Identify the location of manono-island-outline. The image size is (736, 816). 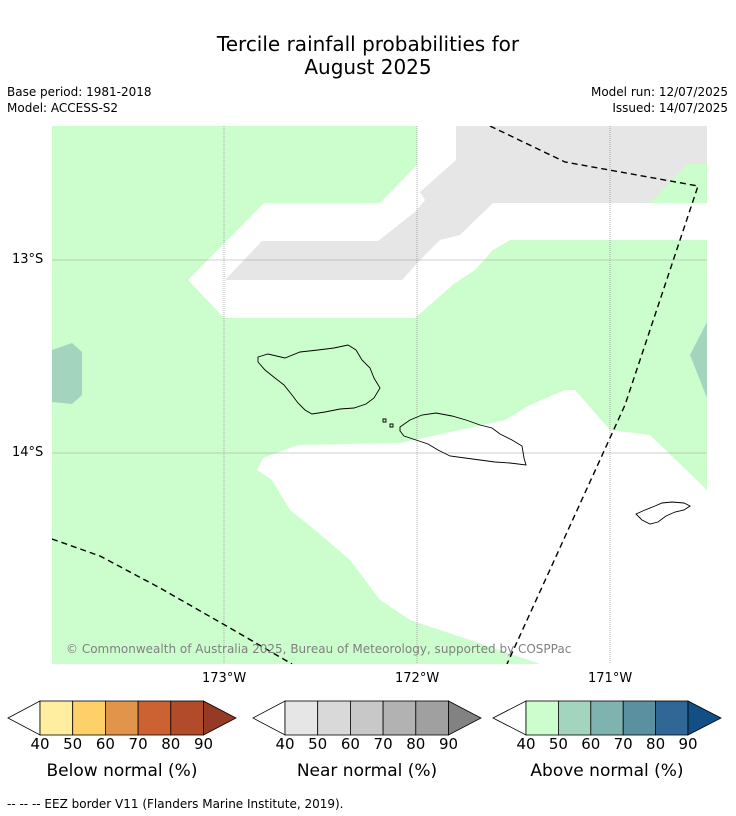
(388, 423).